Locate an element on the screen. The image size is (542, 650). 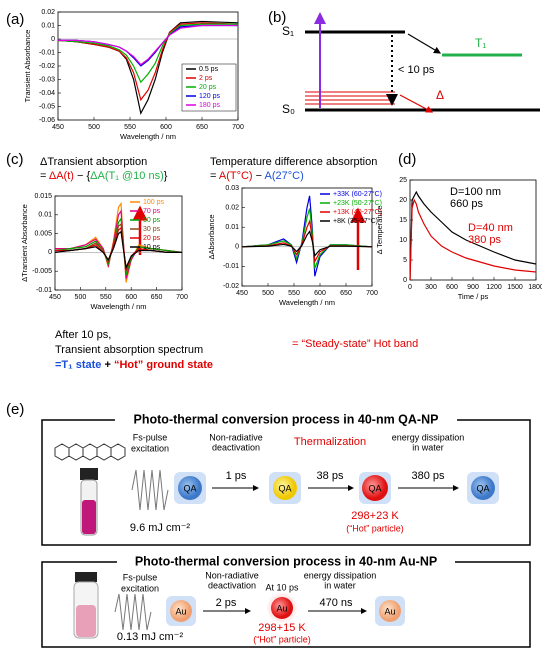
hot-temp: 298+23 K is located at coordinates (375, 516).